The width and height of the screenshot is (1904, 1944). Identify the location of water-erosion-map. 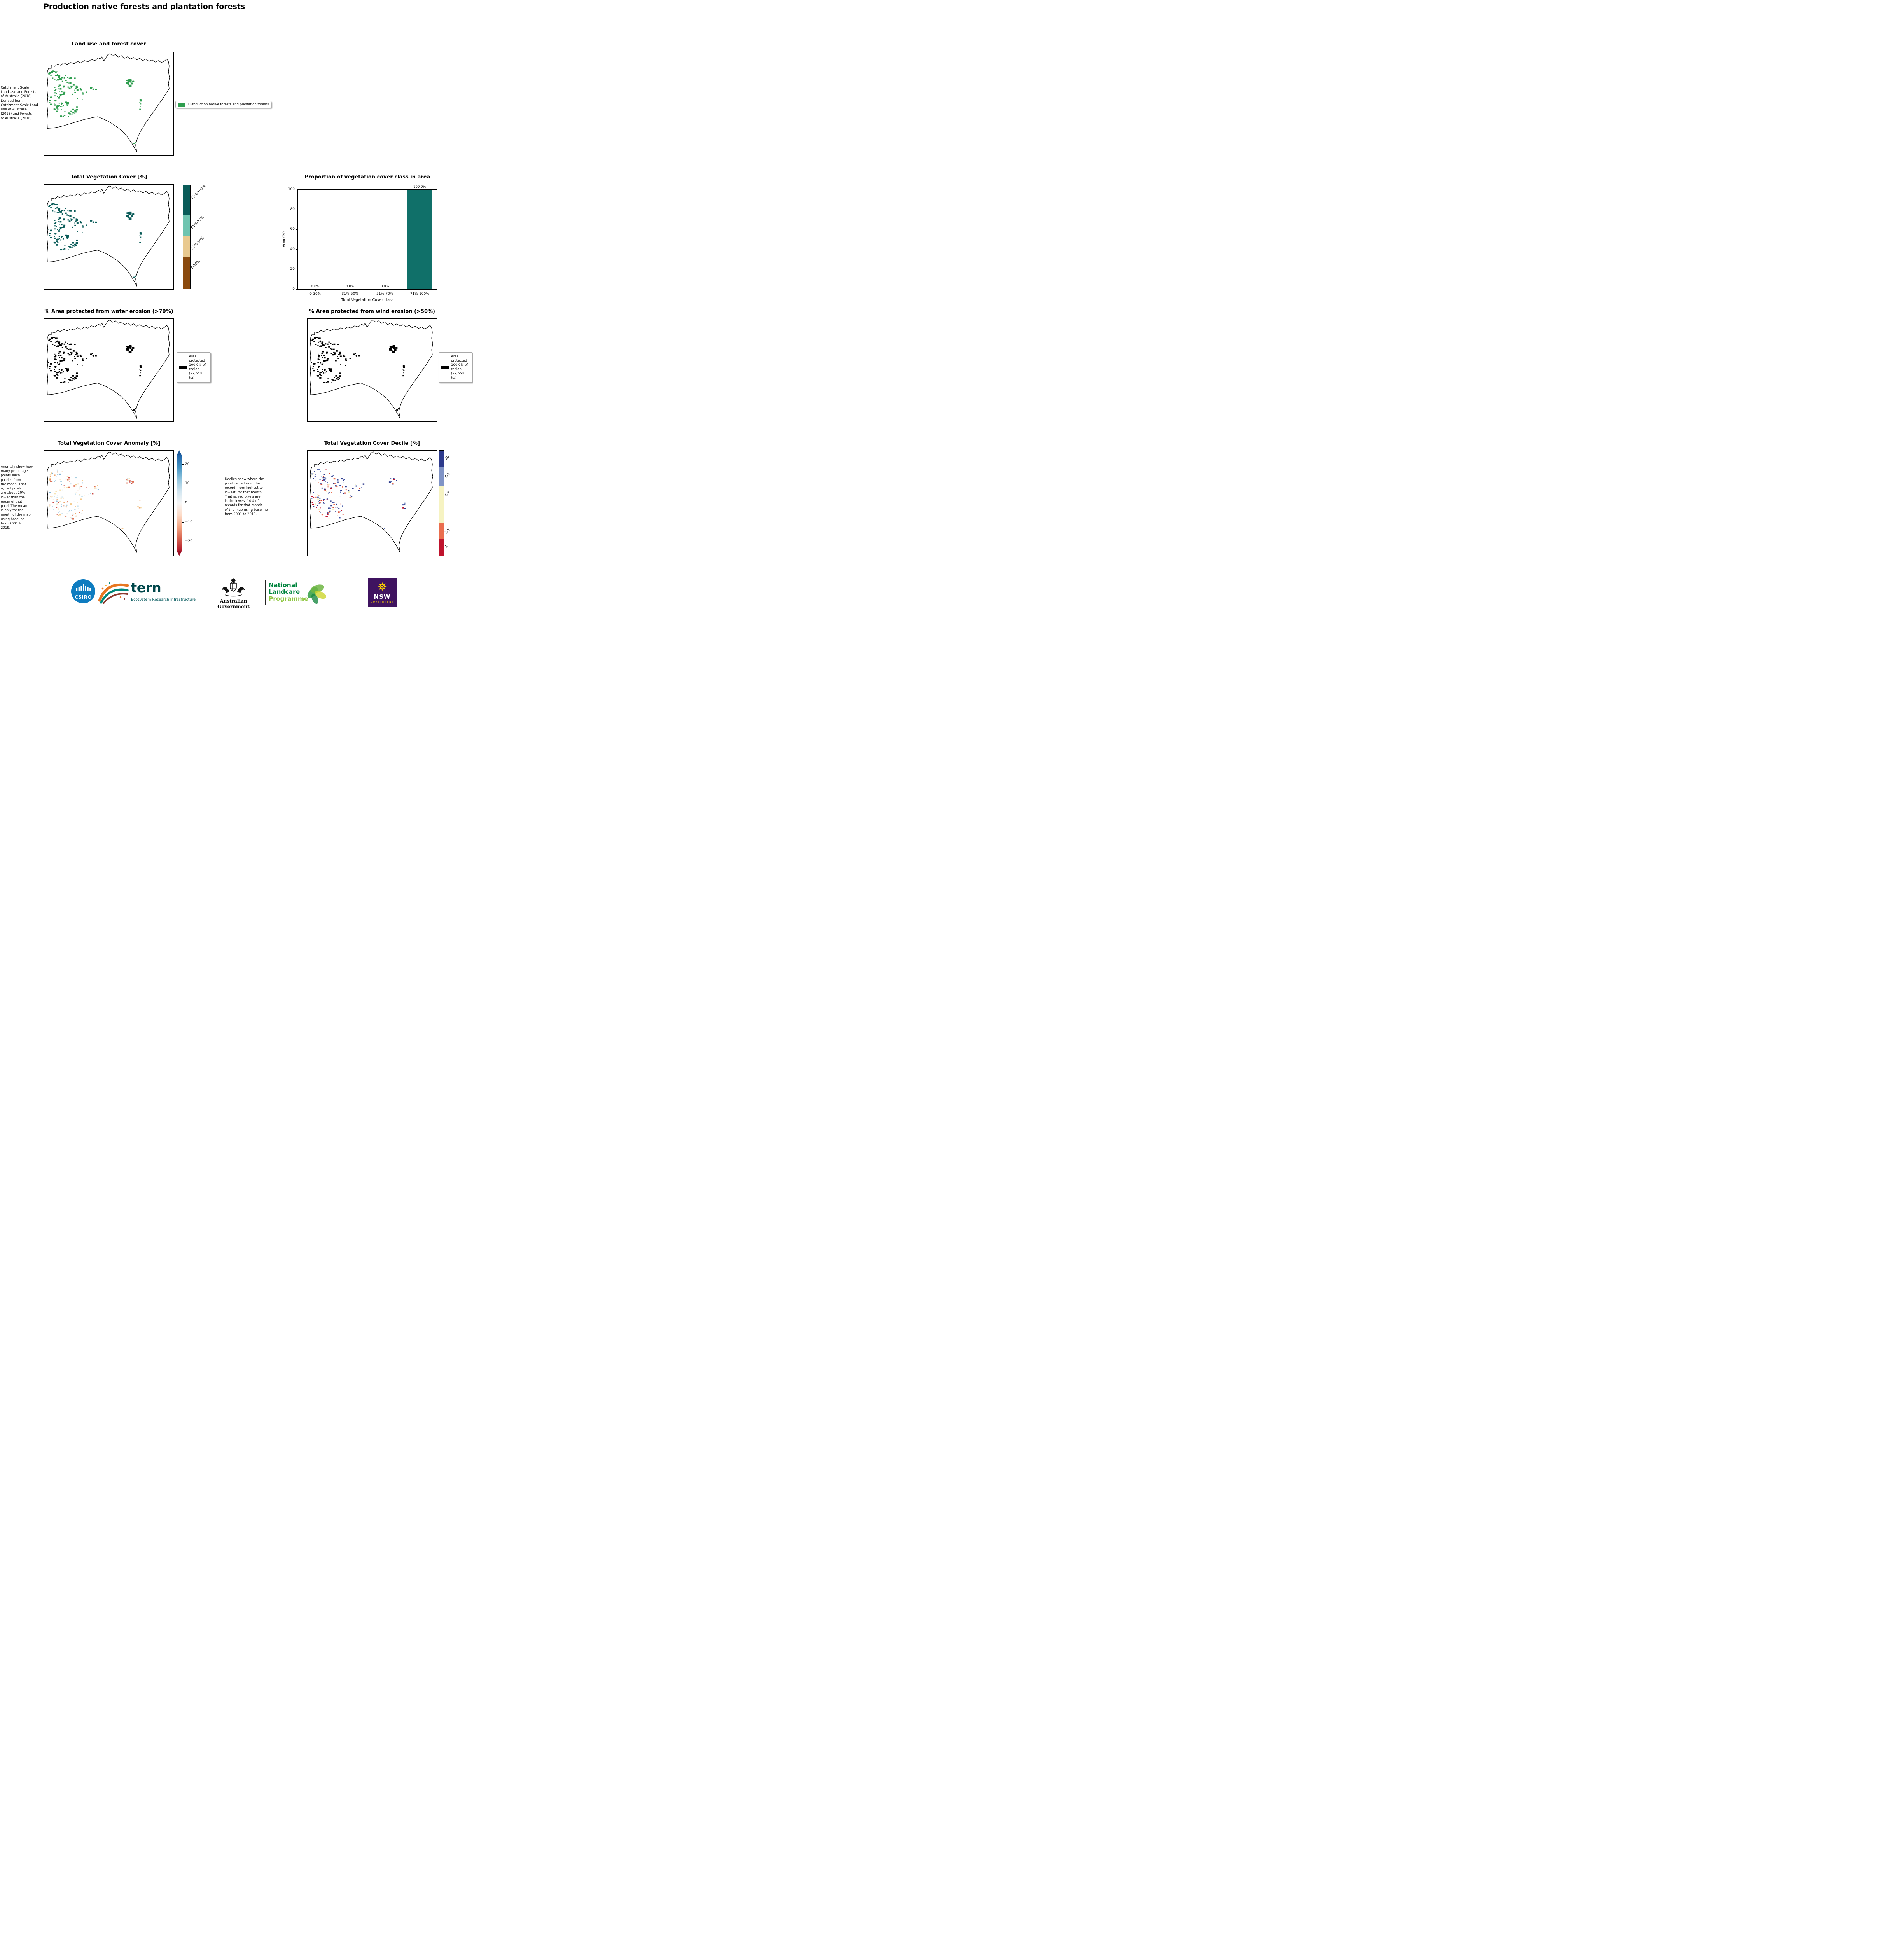
(109, 370).